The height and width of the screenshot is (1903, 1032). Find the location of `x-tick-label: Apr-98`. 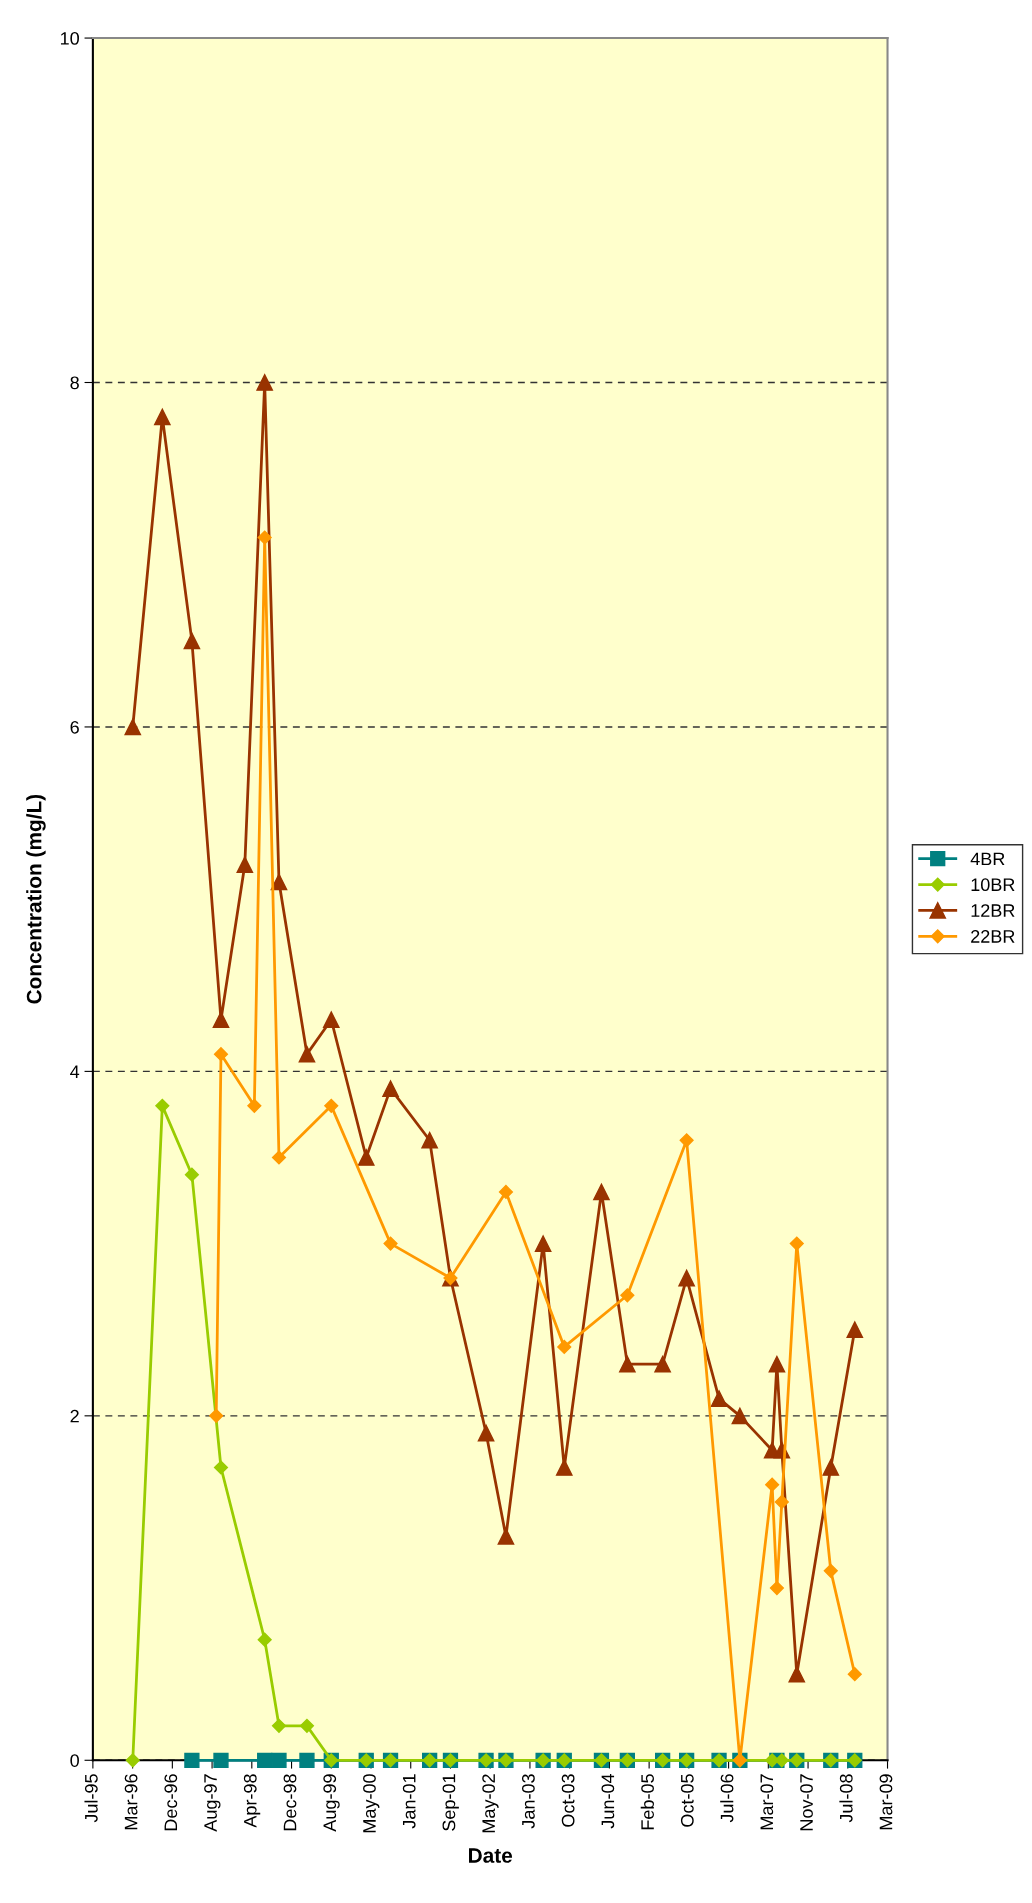

x-tick-label: Apr-98 is located at coordinates (252, 1801).